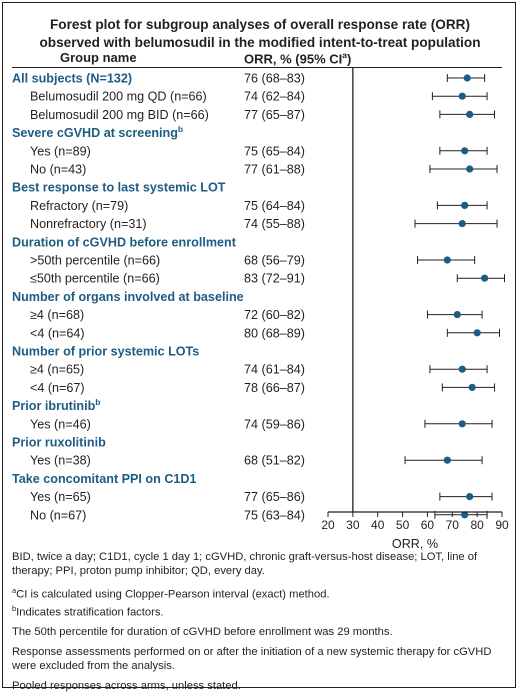 The image size is (520, 699). I want to click on subgroup-label: <4 (n=67), so click(57, 388).